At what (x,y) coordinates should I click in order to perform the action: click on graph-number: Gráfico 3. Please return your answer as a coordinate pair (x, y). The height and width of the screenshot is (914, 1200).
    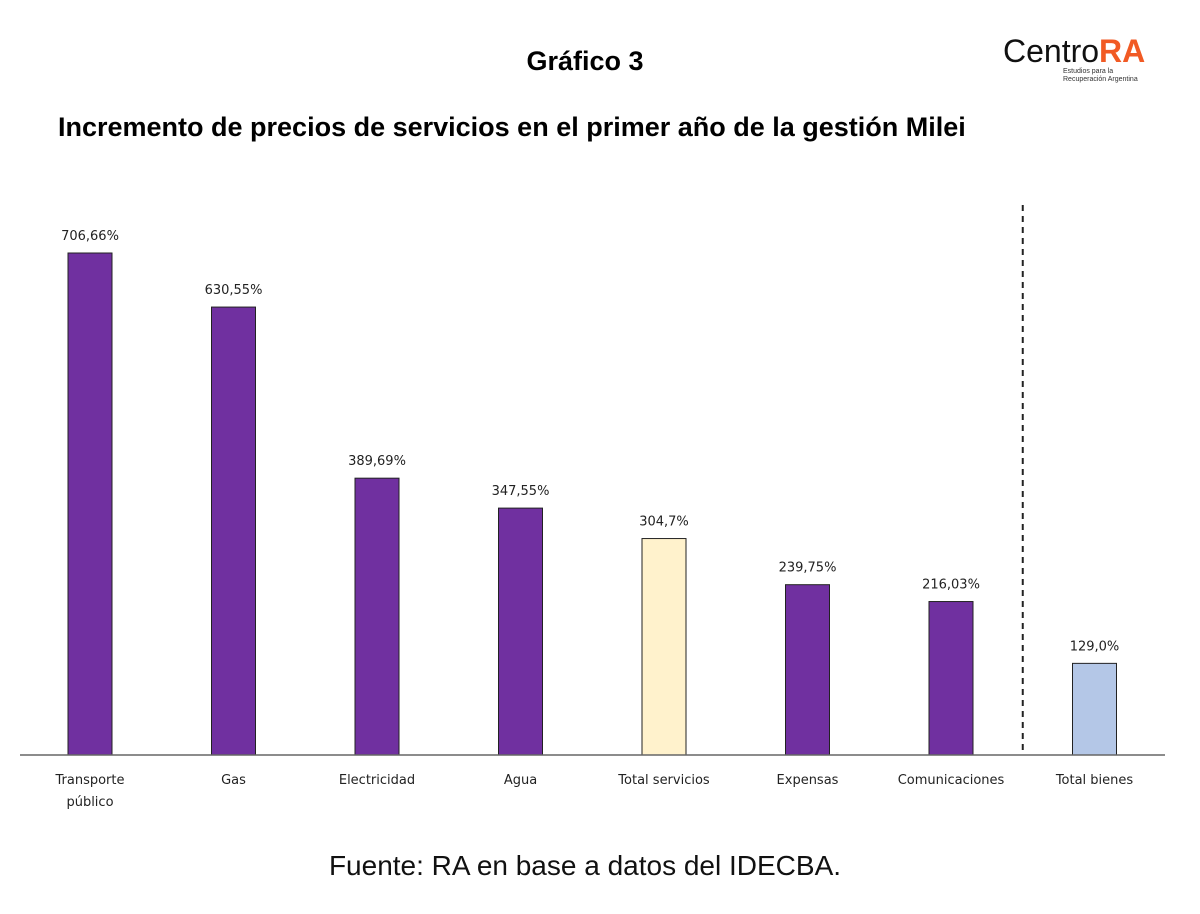
    Looking at the image, I should click on (585, 61).